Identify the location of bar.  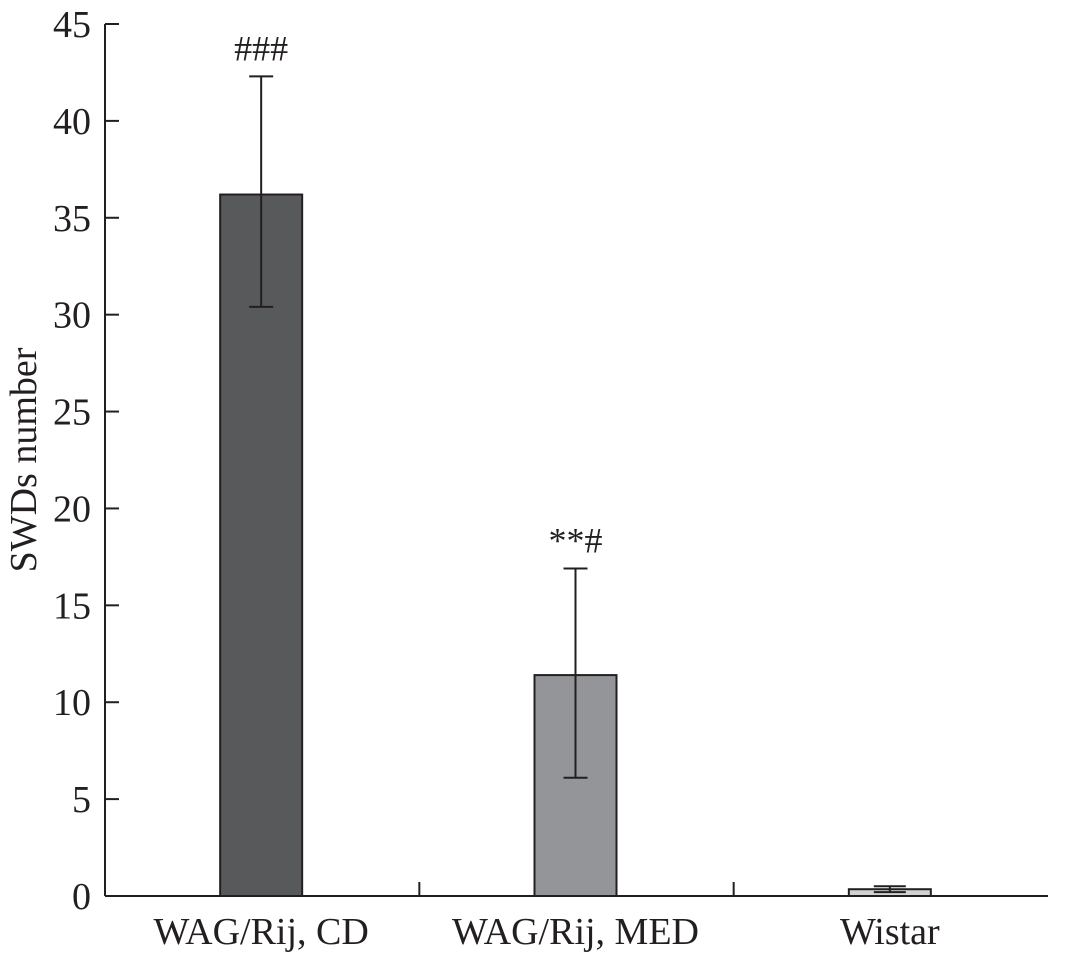
(261, 545).